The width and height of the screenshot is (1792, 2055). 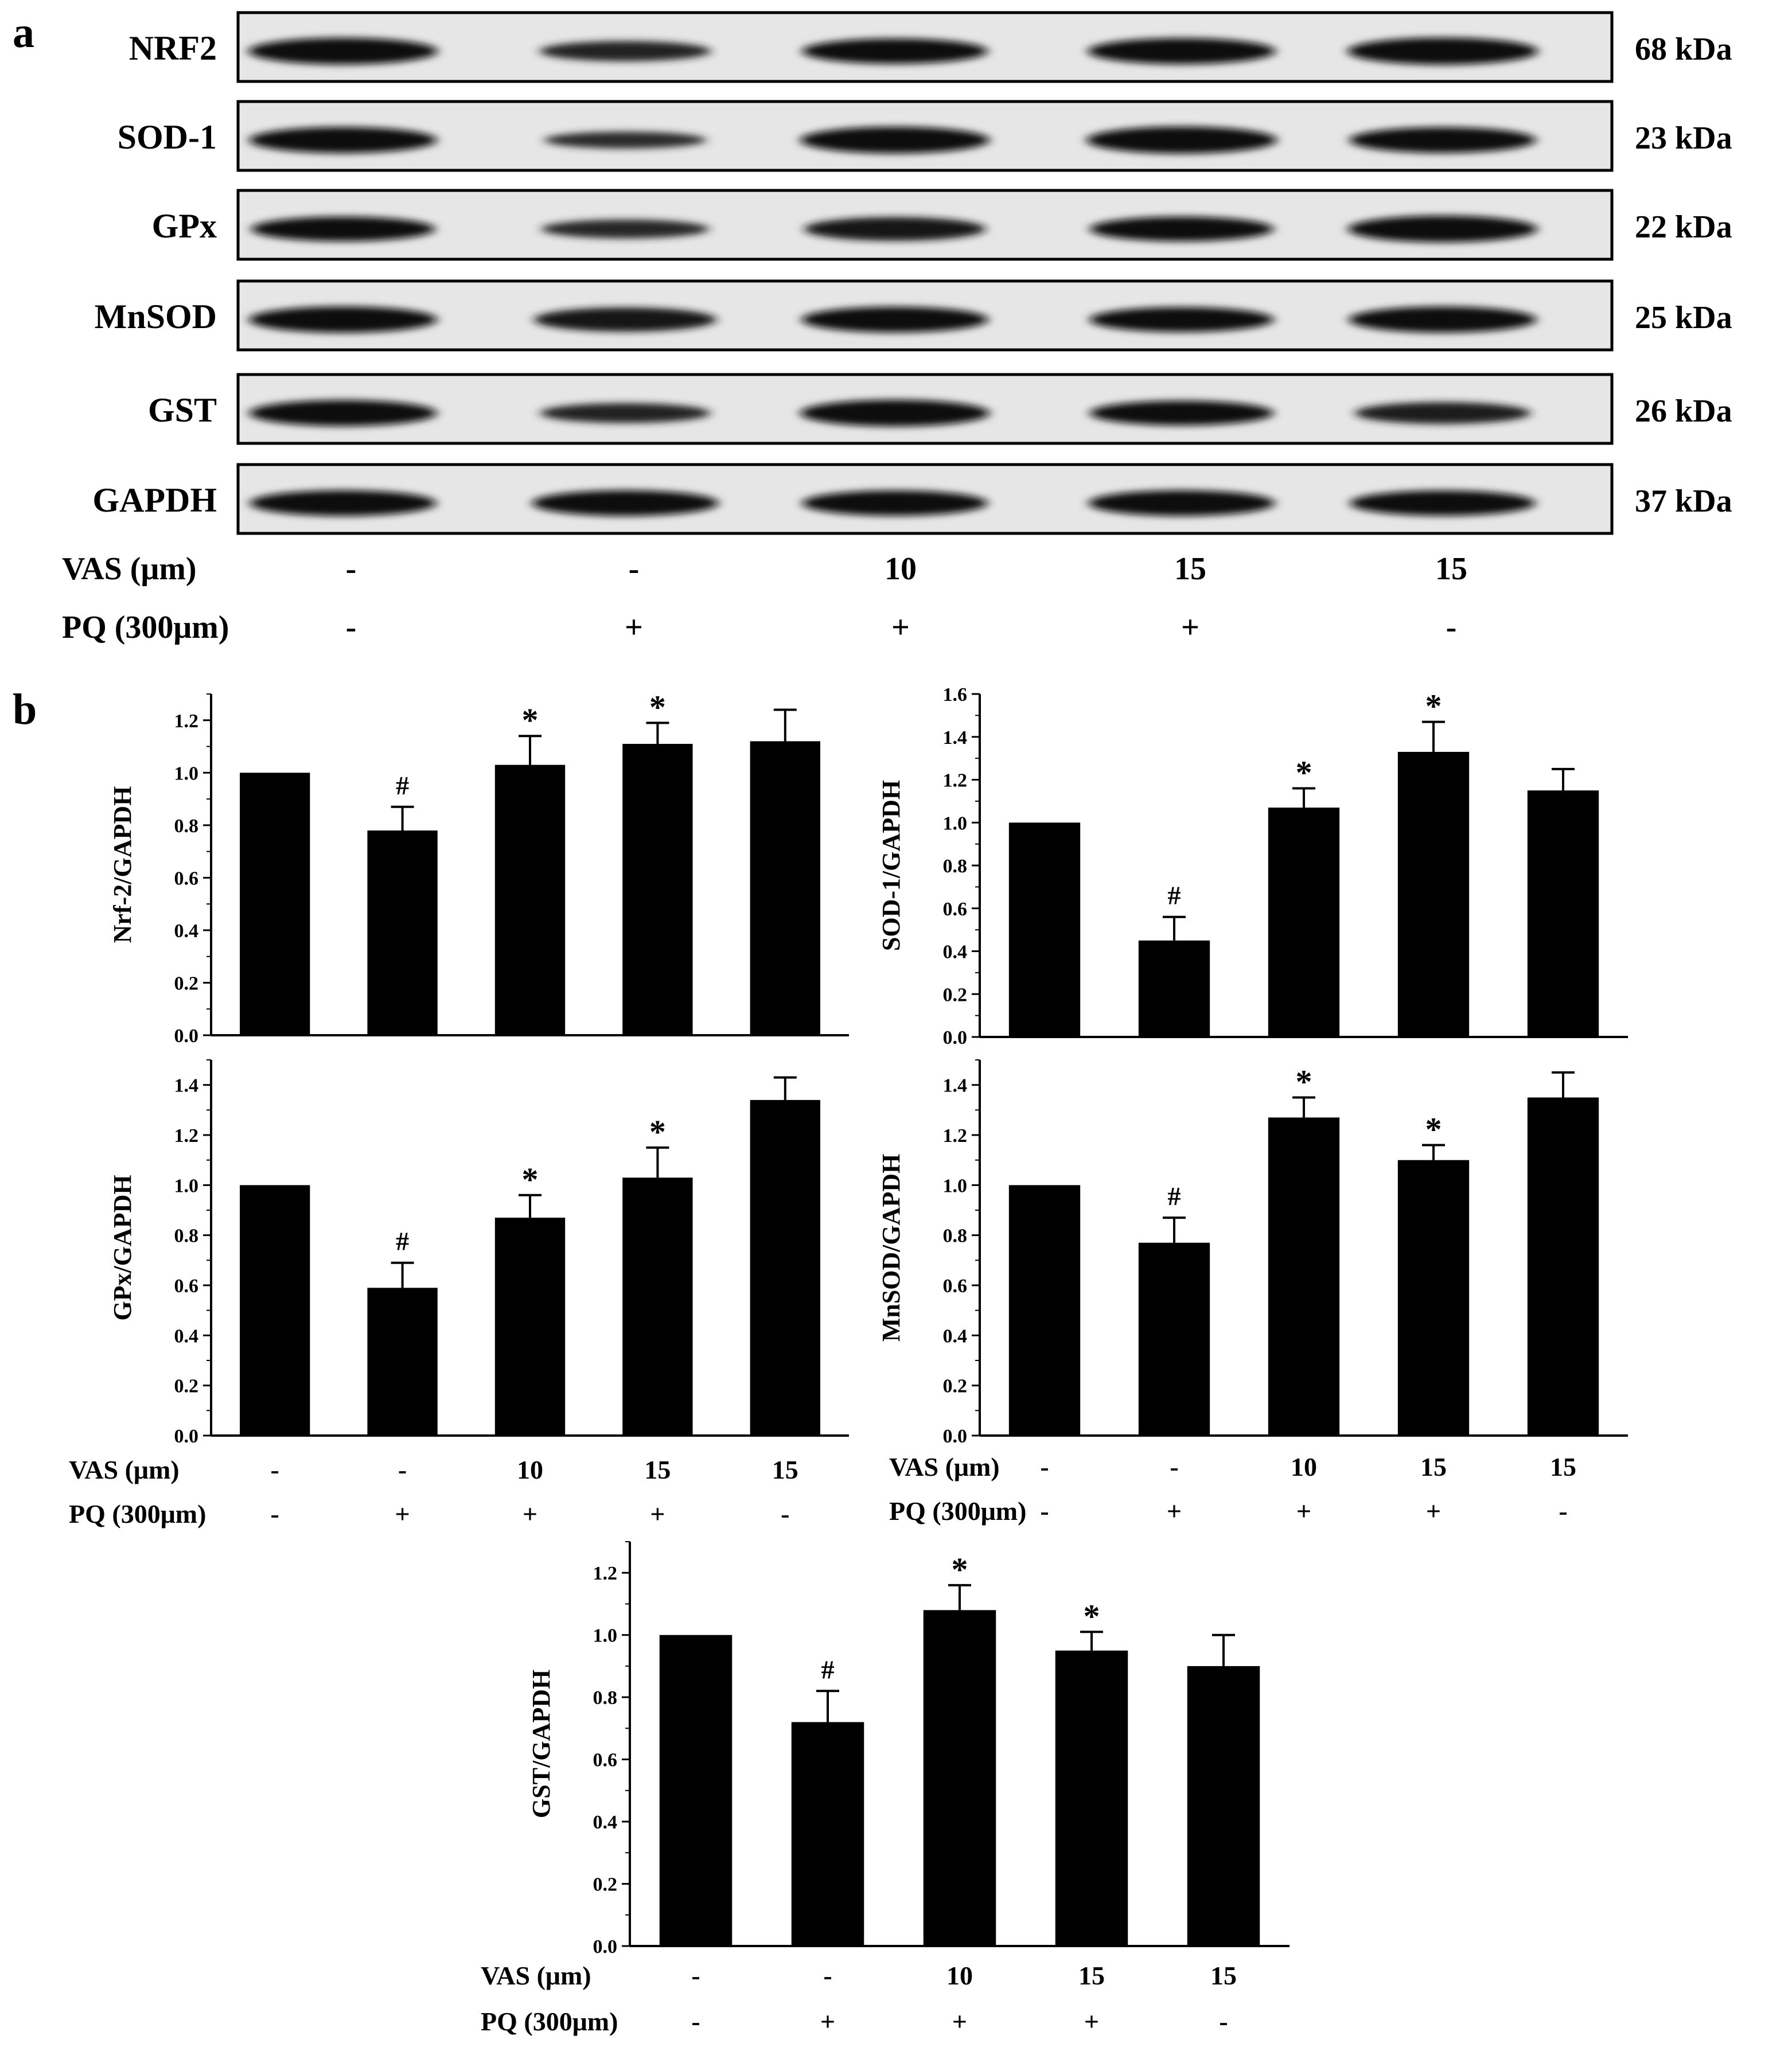 What do you see at coordinates (173, 48) in the screenshot?
I see `blot-protein-label: NRF2` at bounding box center [173, 48].